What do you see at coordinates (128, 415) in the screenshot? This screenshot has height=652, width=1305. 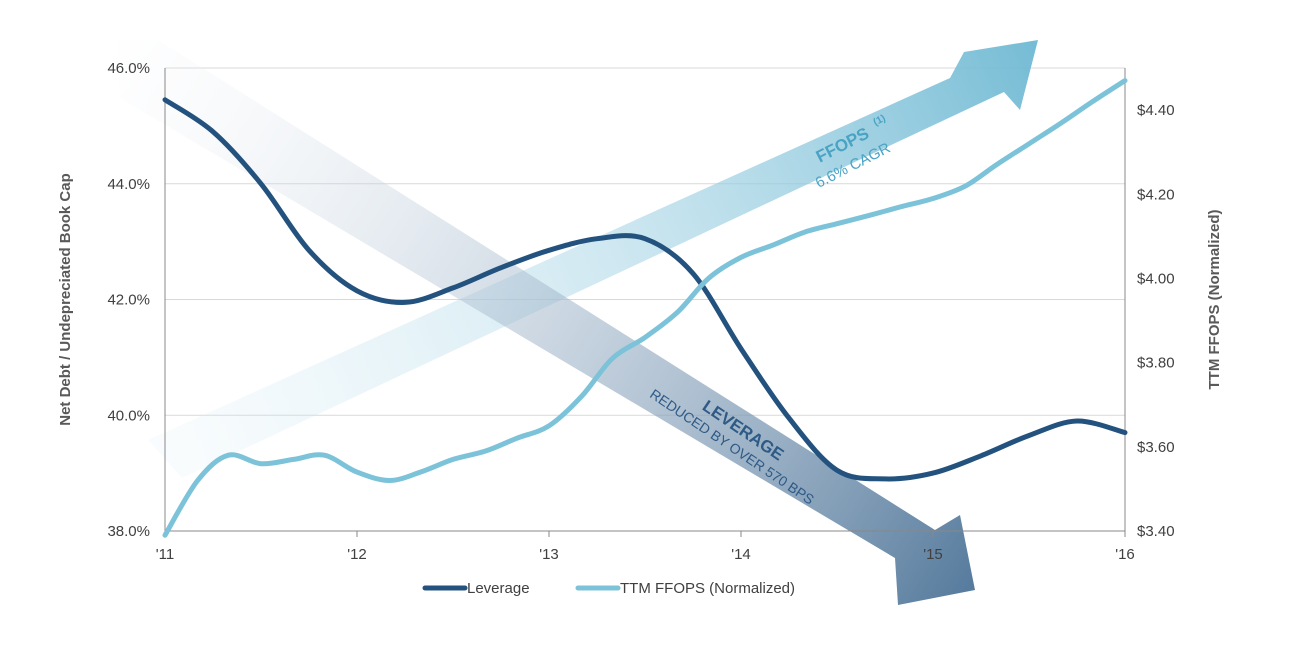 I see `y-left-tick-label: 40.0%` at bounding box center [128, 415].